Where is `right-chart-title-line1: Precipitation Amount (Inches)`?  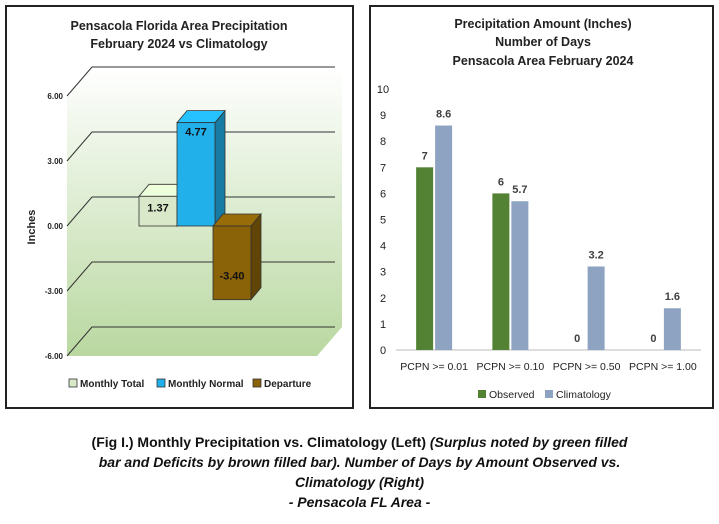
right-chart-title-line1: Precipitation Amount (Inches) is located at coordinates (542, 24).